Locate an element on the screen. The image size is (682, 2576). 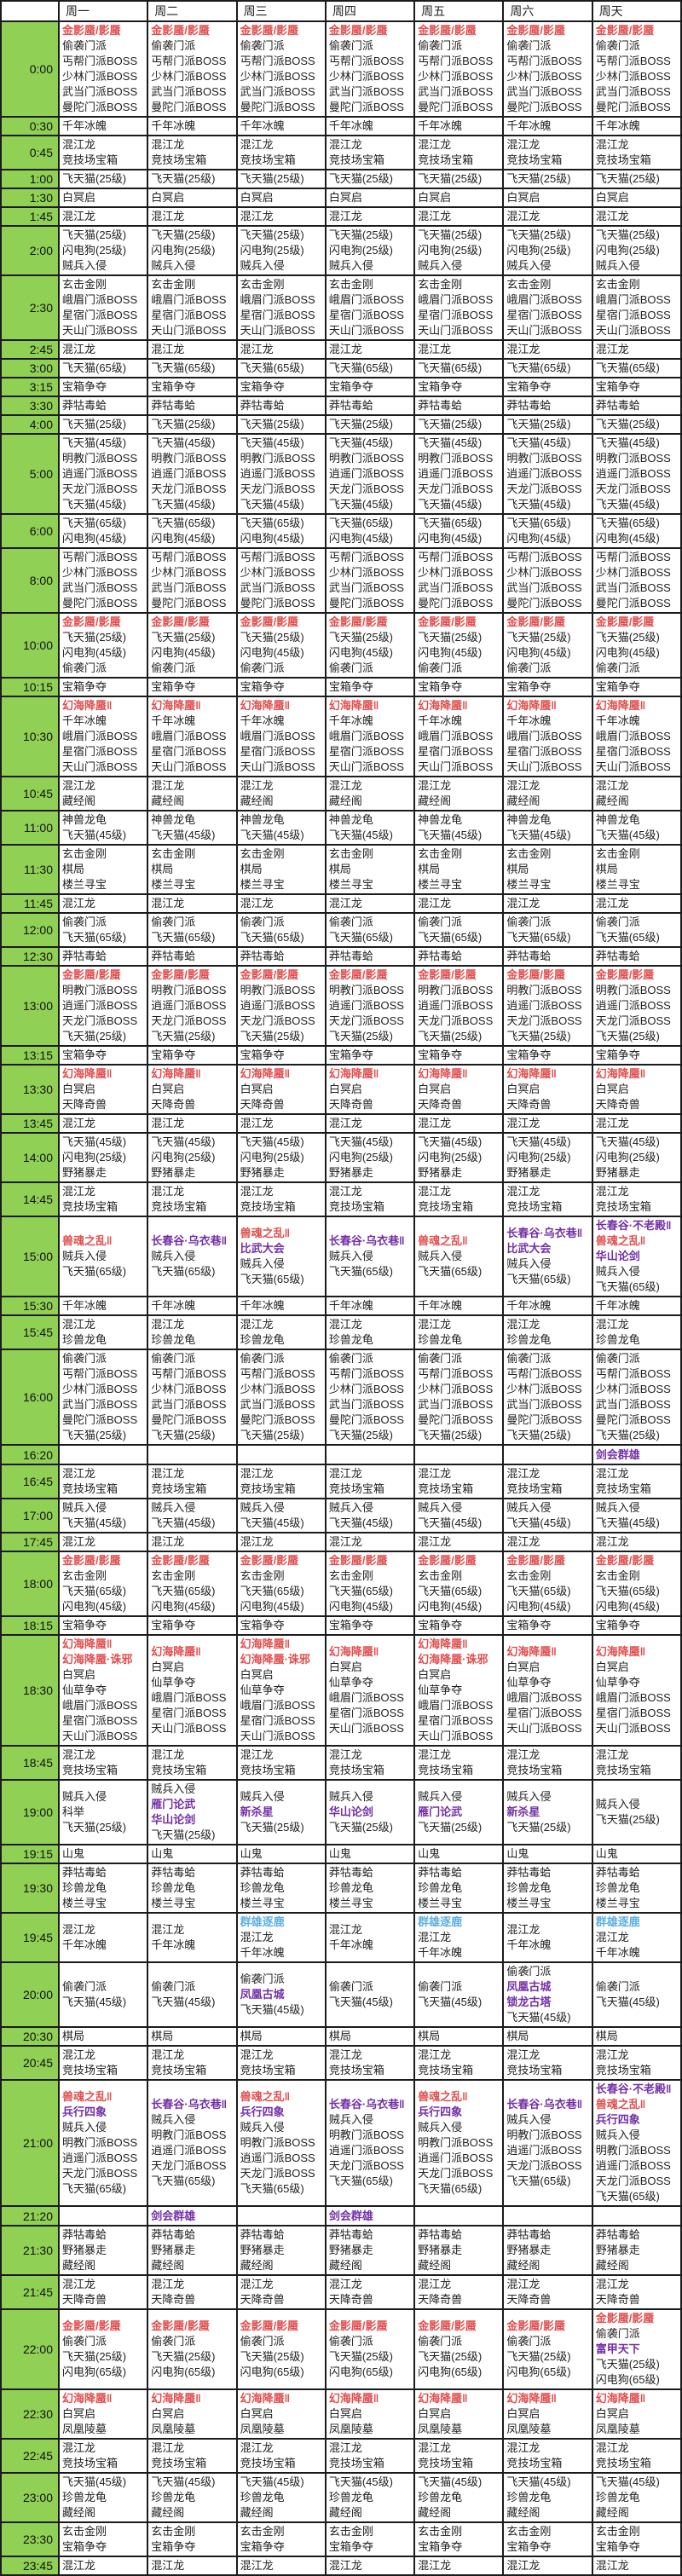
schedule-cell: 贼兵入侵 飞天猫(45级) is located at coordinates (370, 1515).